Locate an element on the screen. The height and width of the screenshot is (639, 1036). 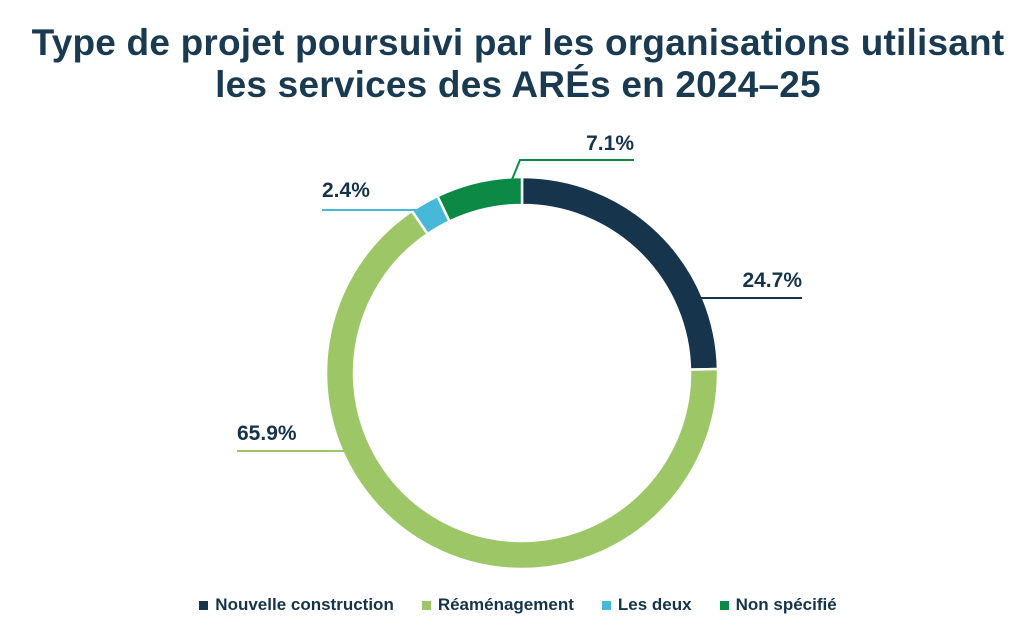
data-label-0: 24.7% is located at coordinates (772, 280).